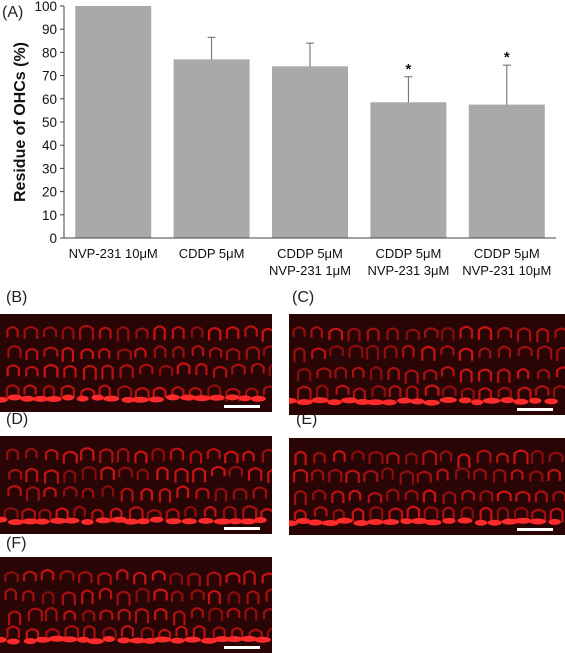  What do you see at coordinates (49, 99) in the screenshot?
I see `y-tick-label: 60` at bounding box center [49, 99].